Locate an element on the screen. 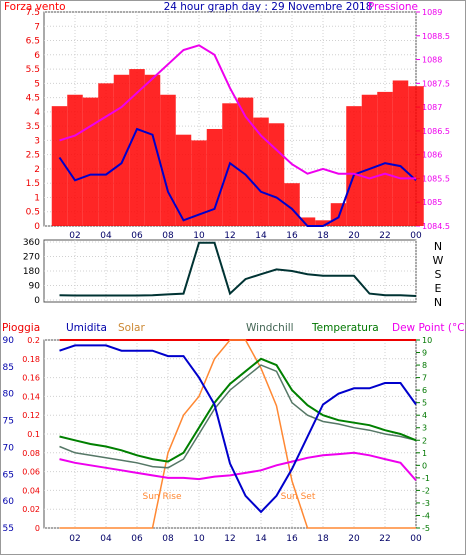 The image size is (466, 555). rain-tick-label: 0.16 is located at coordinates (31, 378).